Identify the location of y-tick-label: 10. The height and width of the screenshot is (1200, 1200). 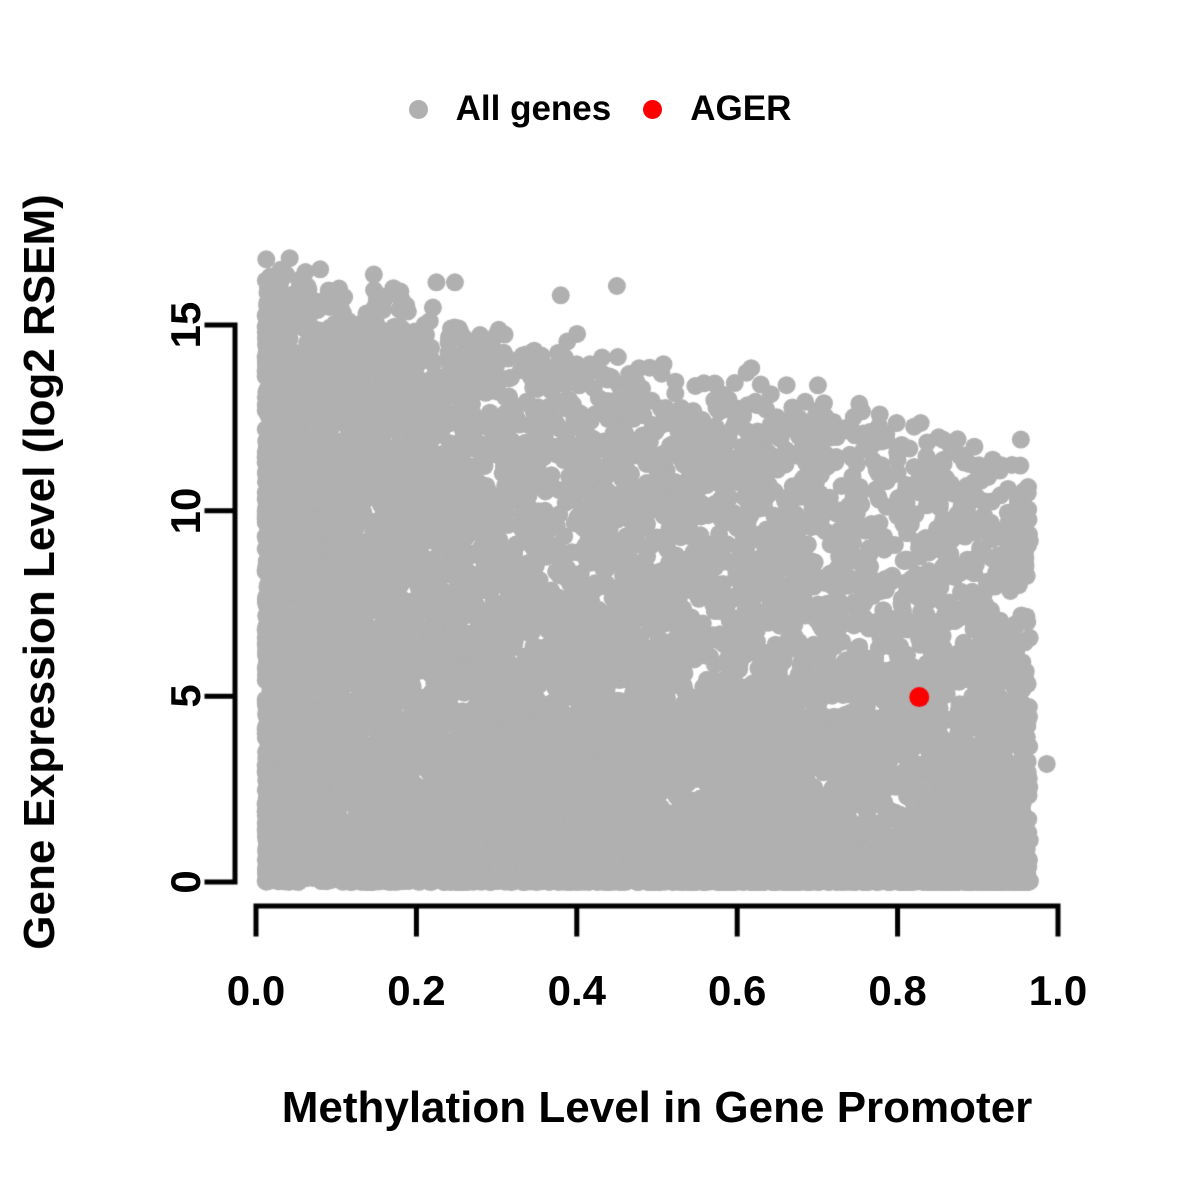
(185, 511).